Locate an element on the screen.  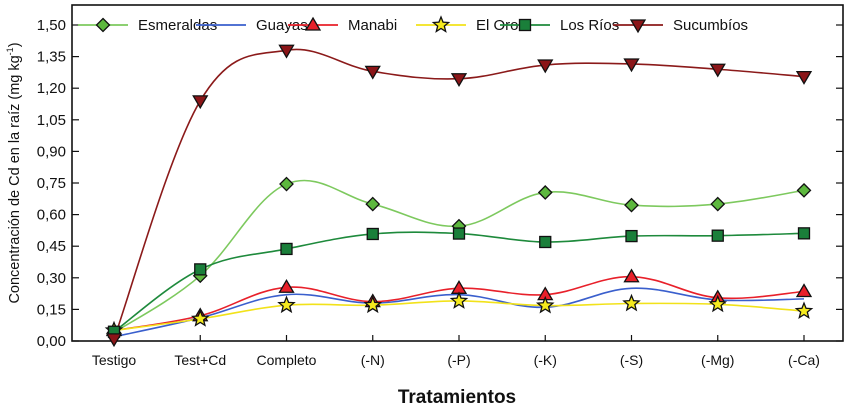
legend-label-guayas: Guayas is located at coordinates (282, 25).